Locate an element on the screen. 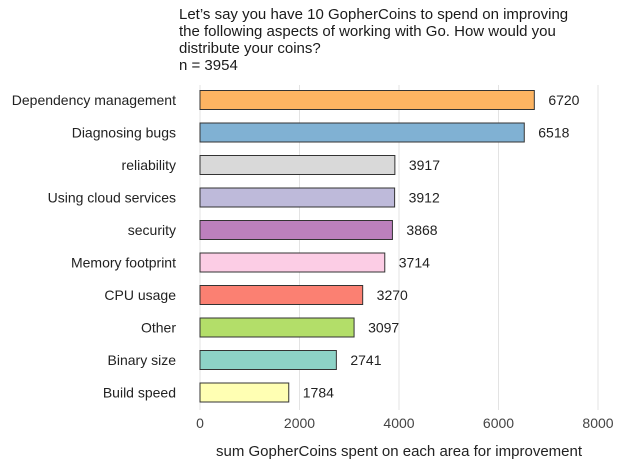 The image size is (640, 466). data-label: 3912 is located at coordinates (424, 198).